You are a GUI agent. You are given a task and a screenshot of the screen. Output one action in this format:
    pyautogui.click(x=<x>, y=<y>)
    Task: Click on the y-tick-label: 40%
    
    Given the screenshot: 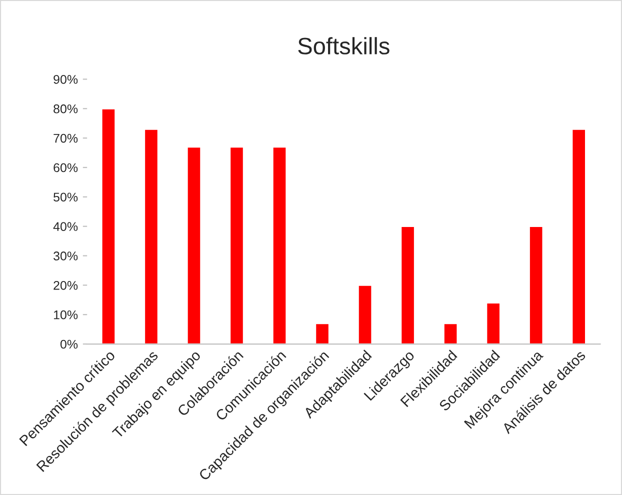 What is the action you would take?
    pyautogui.click(x=65, y=226)
    